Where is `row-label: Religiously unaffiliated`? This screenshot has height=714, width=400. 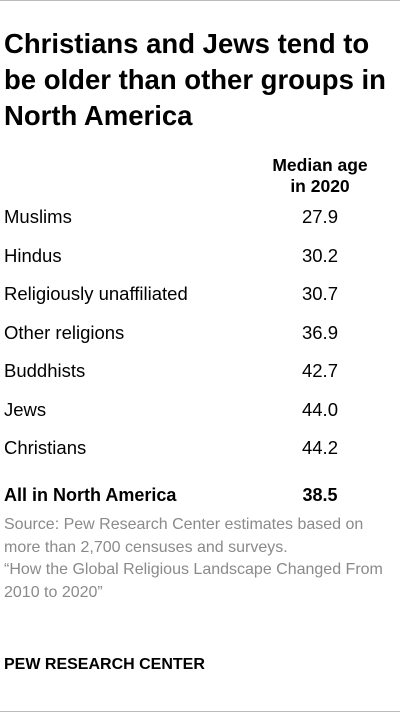 row-label: Religiously unaffiliated is located at coordinates (96, 293).